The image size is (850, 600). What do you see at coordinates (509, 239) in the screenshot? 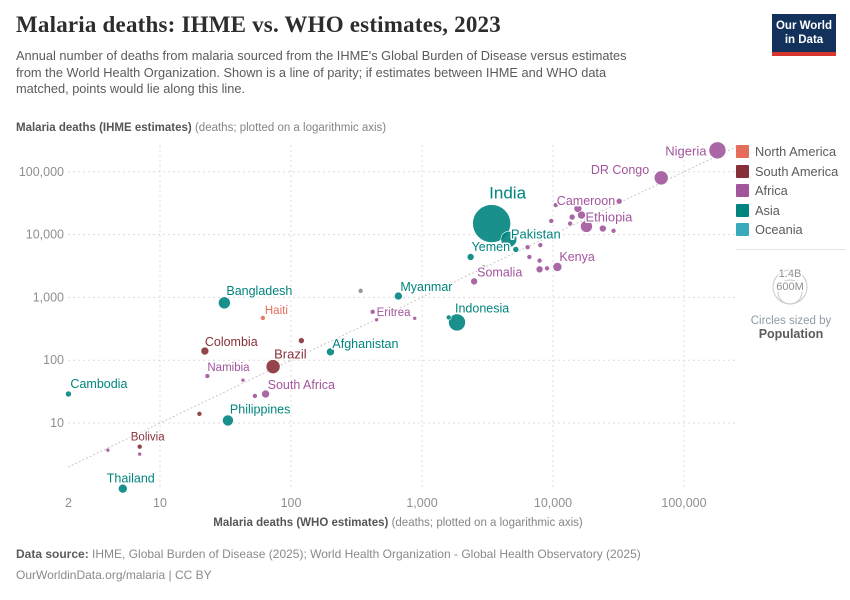
I see `scatter-point-pakistan` at bounding box center [509, 239].